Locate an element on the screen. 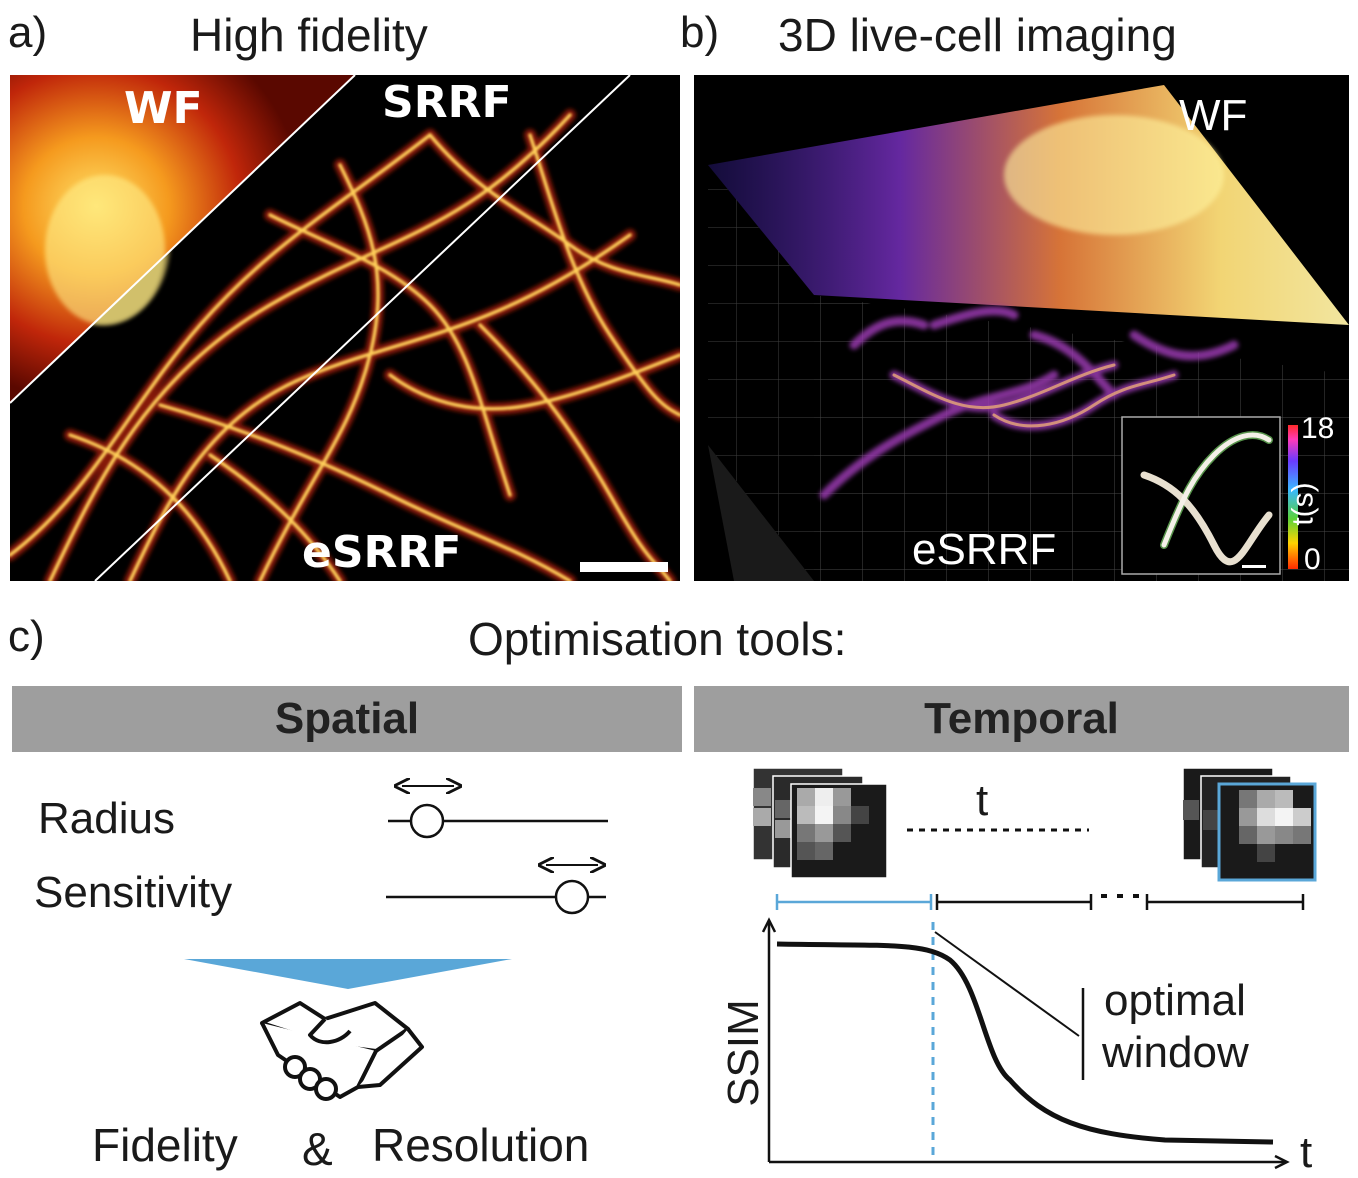 The height and width of the screenshot is (1178, 1358). panel-b-wf-label: WF is located at coordinates (1213, 115).